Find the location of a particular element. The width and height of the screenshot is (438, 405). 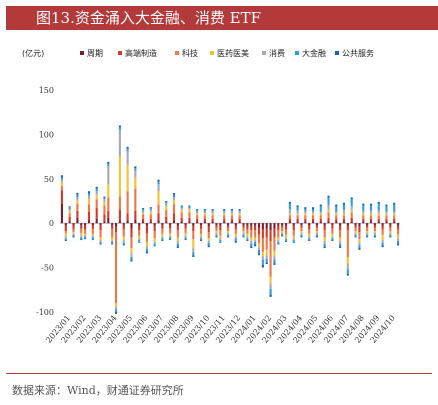

y-tick-label: 50 is located at coordinates (49, 179).